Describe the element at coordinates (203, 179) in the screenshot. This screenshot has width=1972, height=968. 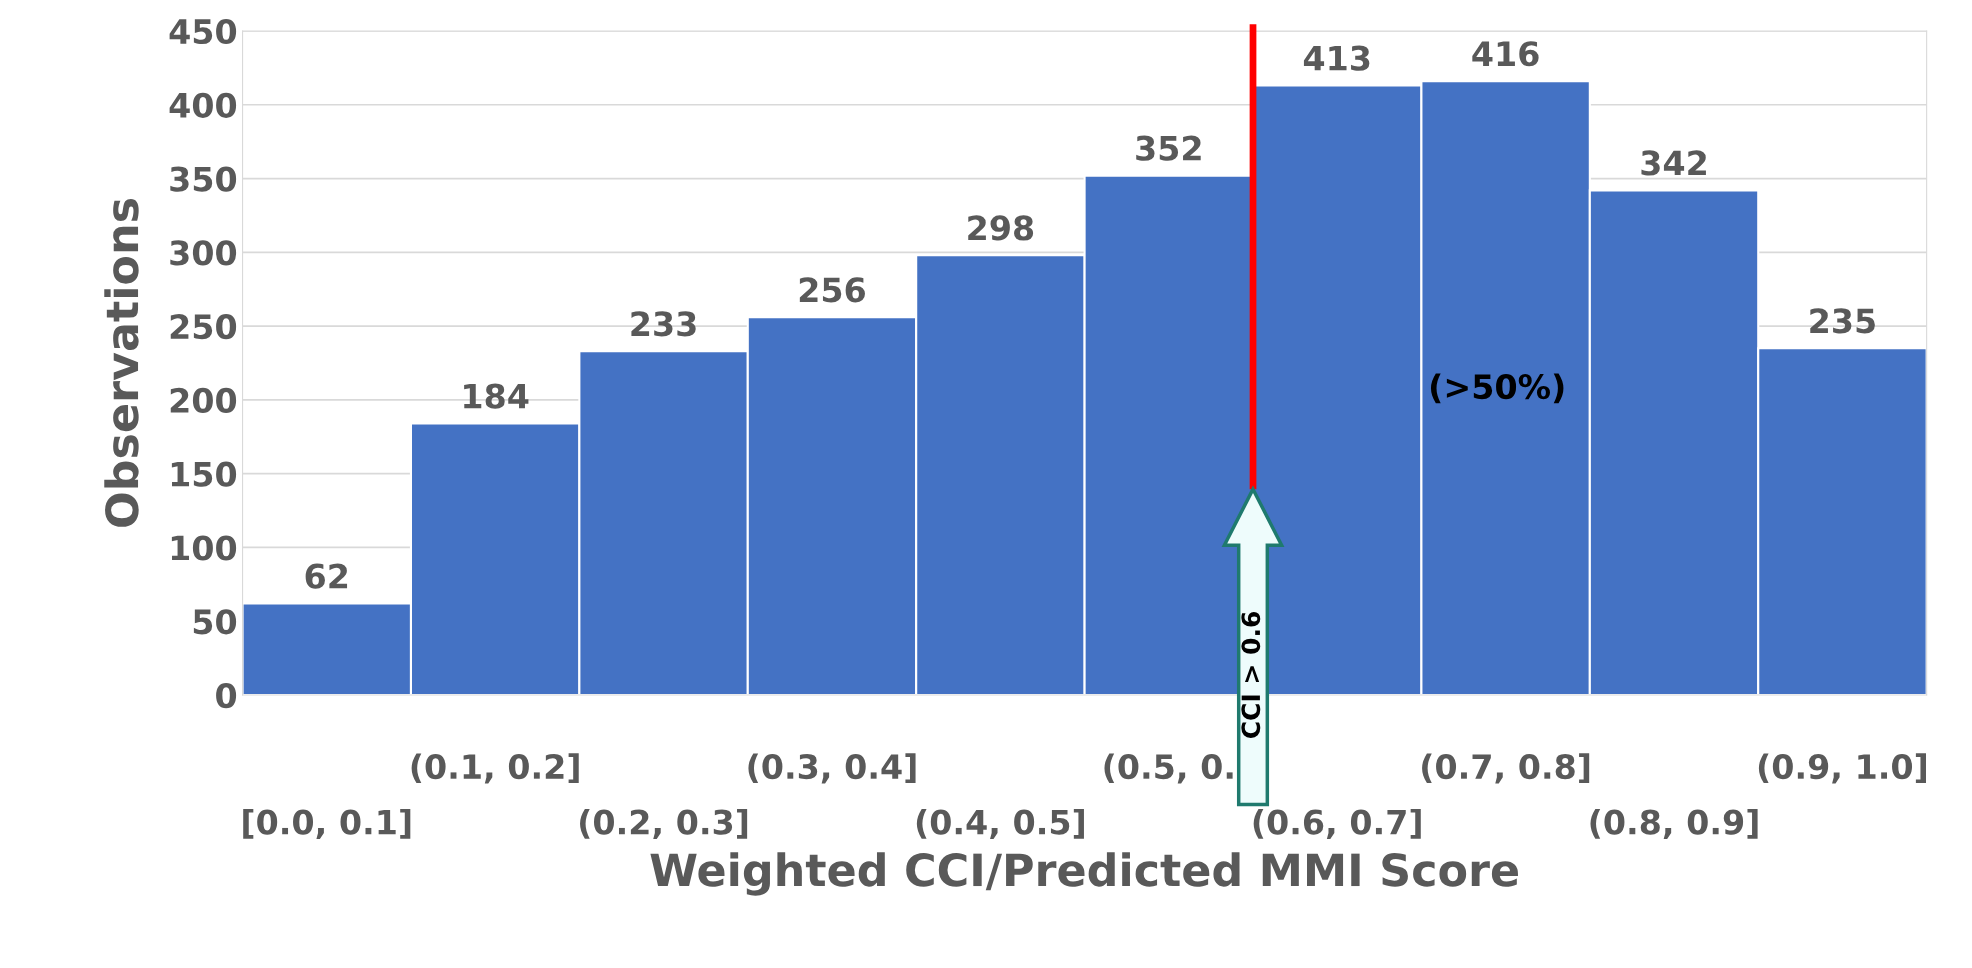
I see `y-tick-label: 350` at that location.